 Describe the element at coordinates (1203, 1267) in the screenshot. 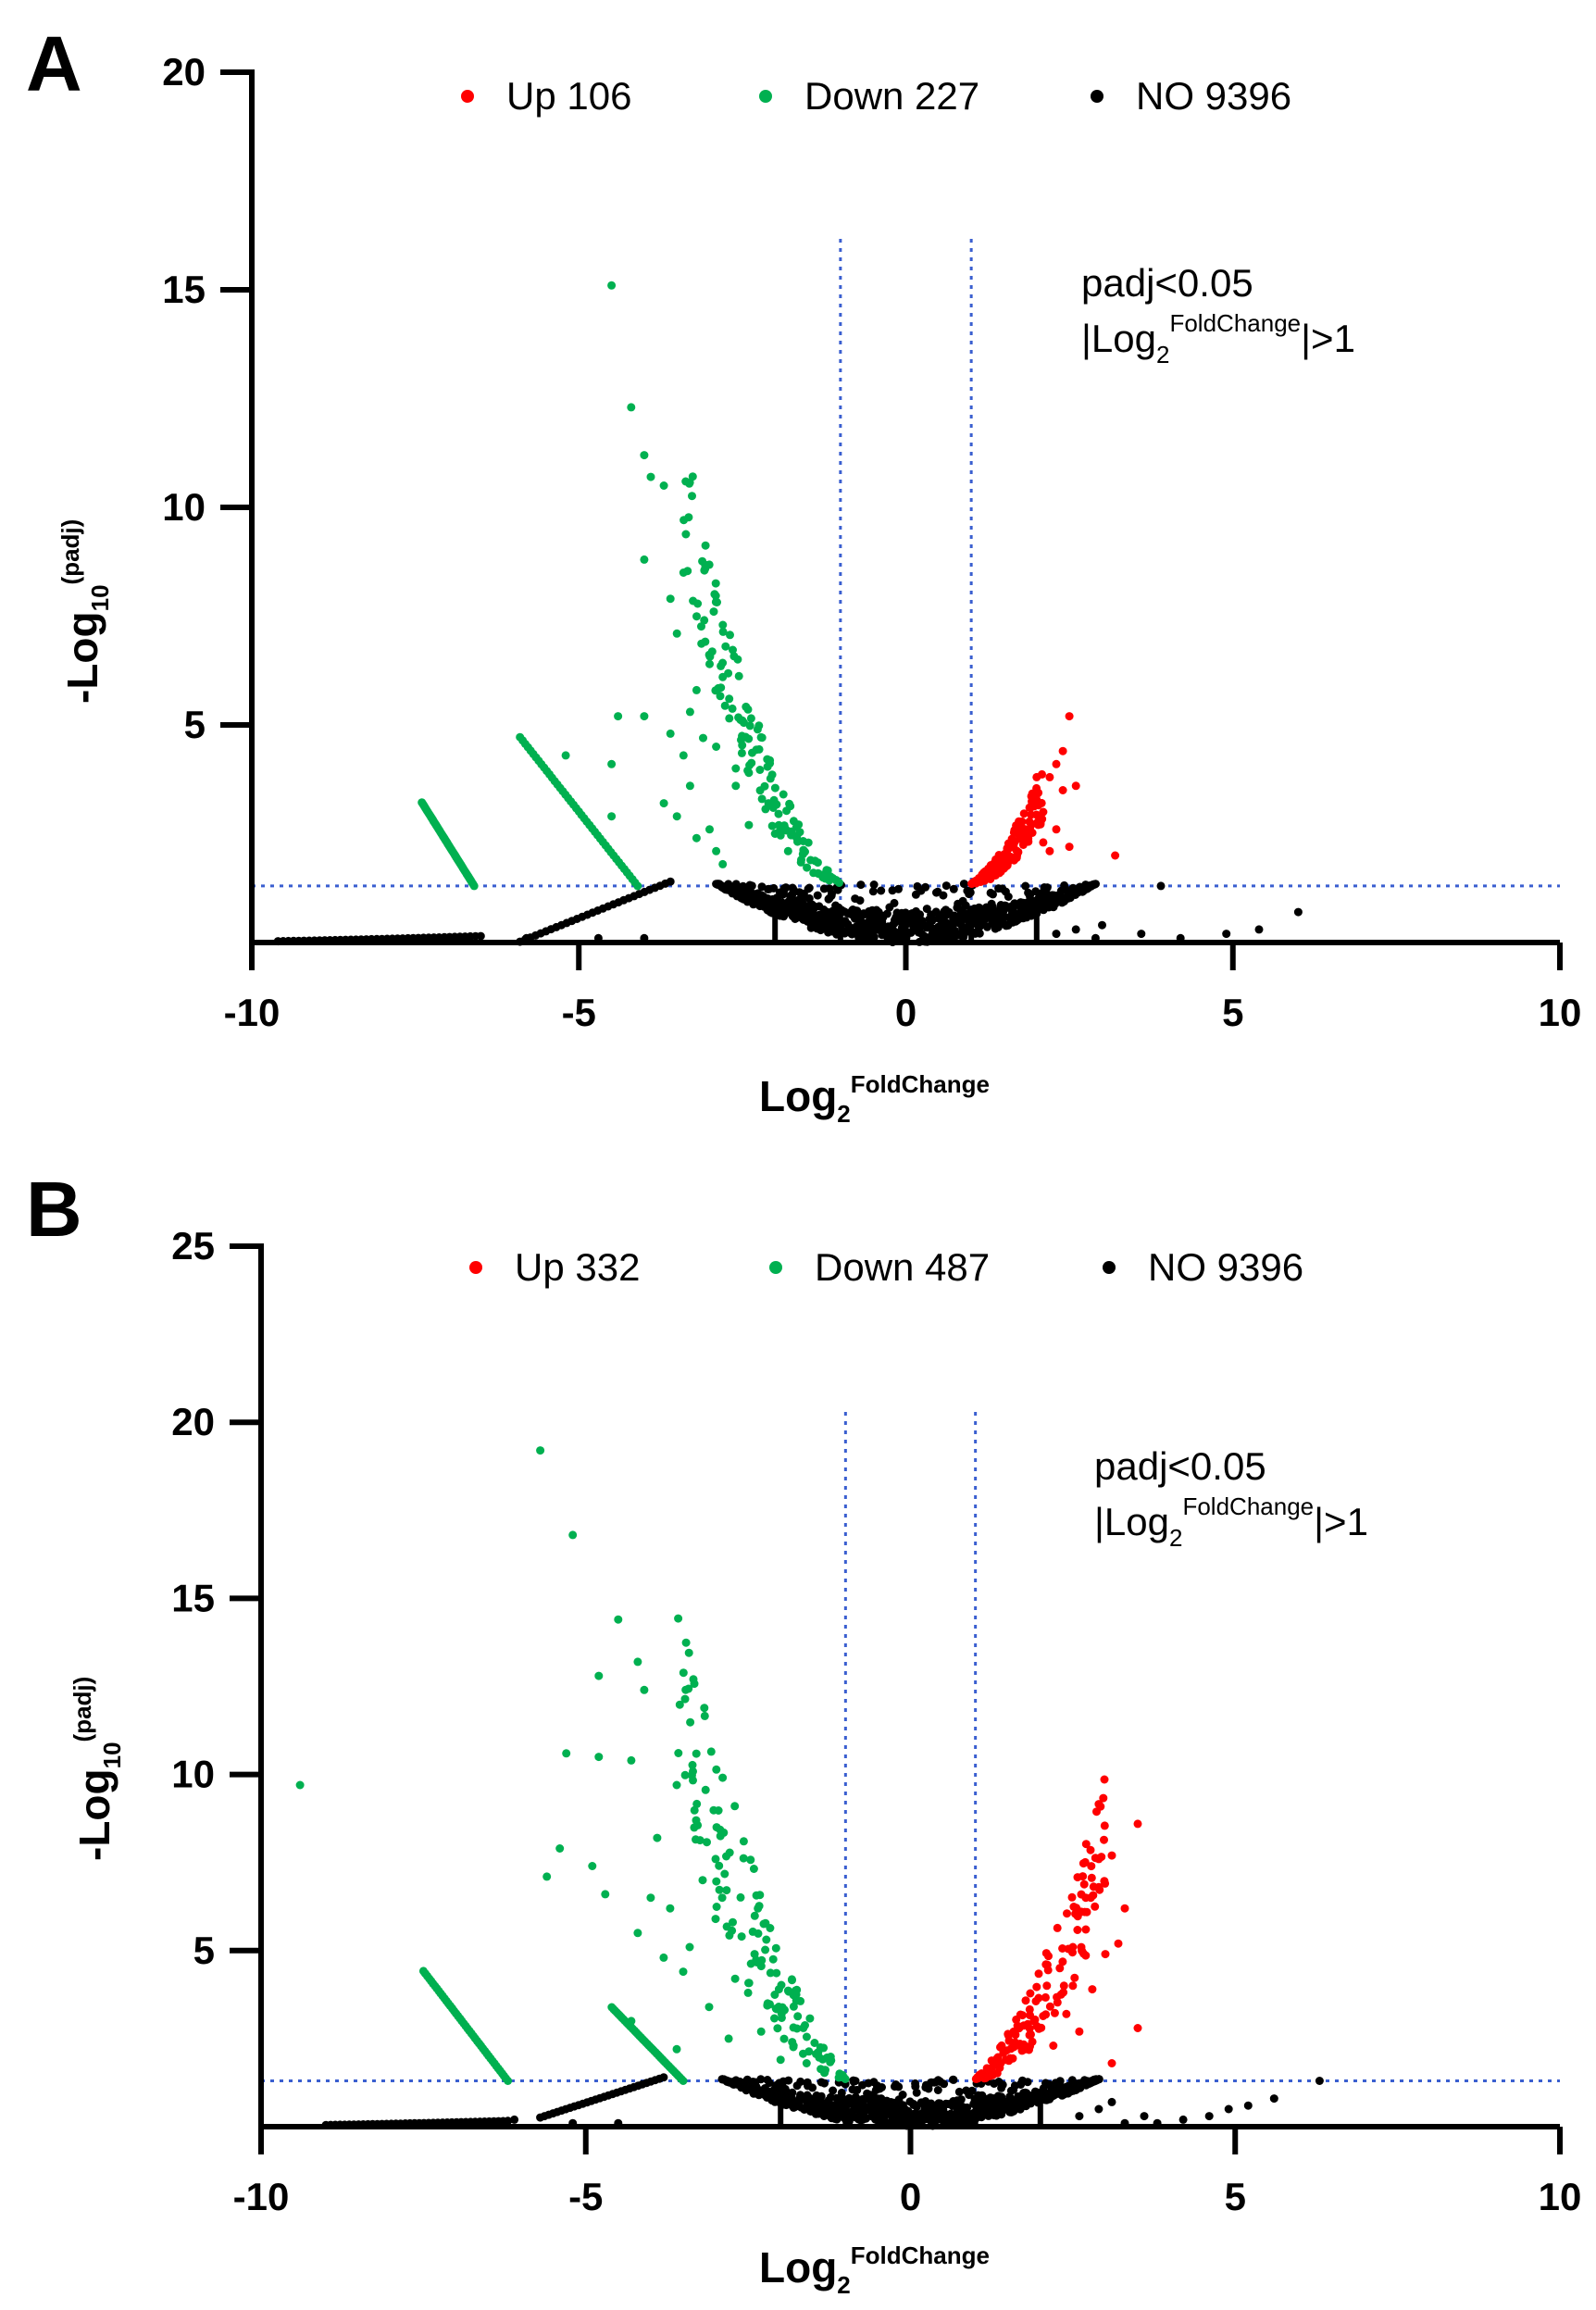

I see `legend-item: NO 9396` at that location.